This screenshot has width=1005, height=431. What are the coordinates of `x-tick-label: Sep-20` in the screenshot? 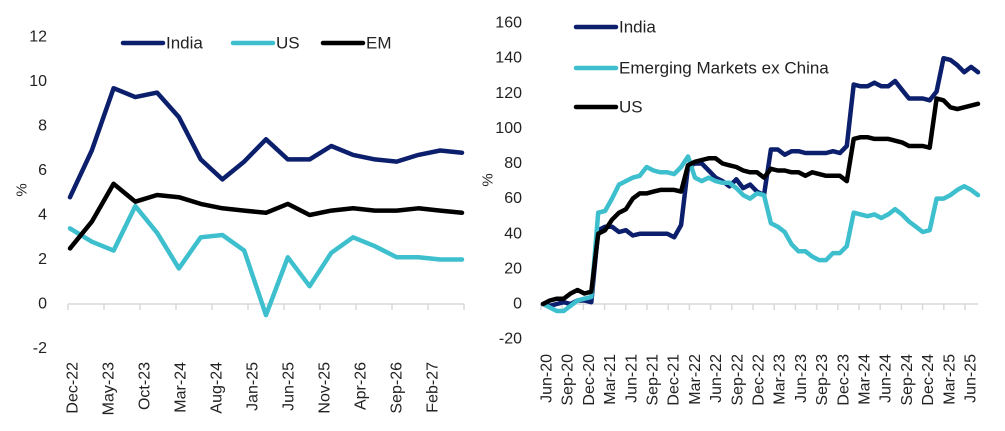 It's located at (568, 380).